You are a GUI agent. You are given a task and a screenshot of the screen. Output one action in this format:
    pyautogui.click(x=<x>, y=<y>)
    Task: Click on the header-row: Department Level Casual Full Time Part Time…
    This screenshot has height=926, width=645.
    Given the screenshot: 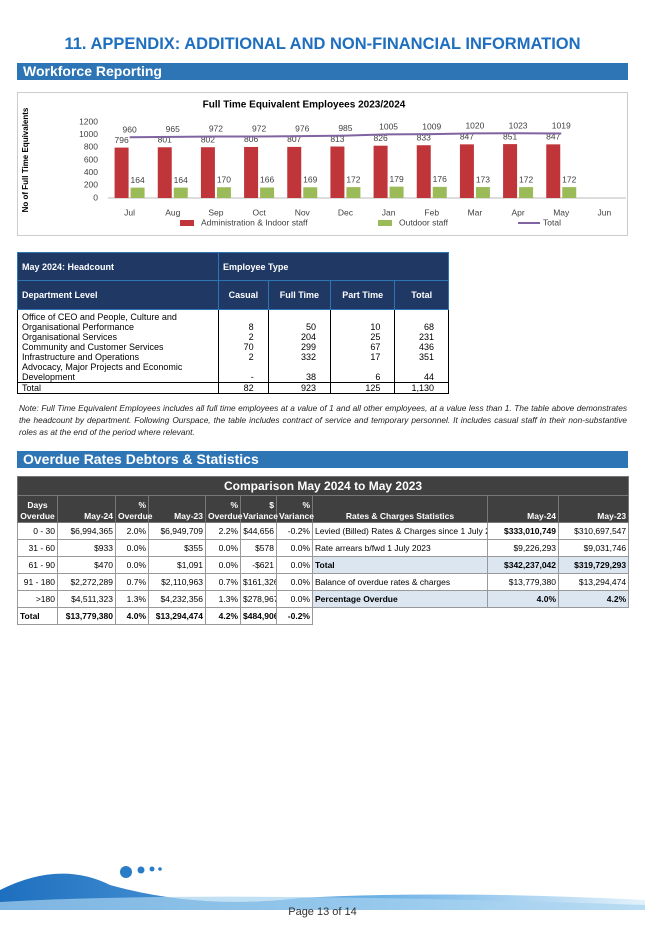 What is the action you would take?
    pyautogui.click(x=233, y=295)
    